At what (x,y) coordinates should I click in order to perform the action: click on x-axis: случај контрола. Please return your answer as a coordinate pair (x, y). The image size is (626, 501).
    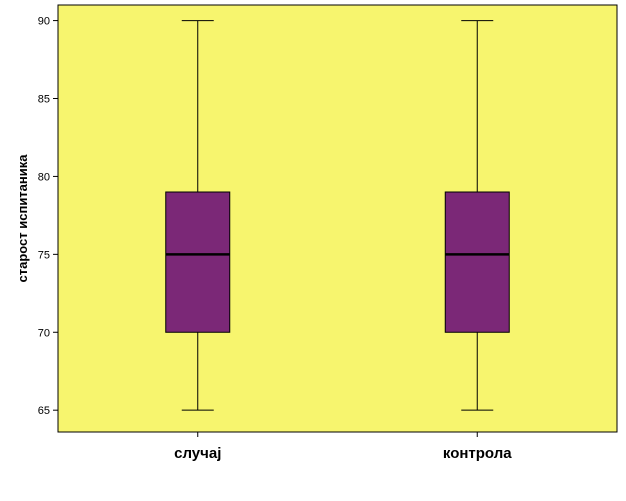
    Looking at the image, I should click on (343, 447).